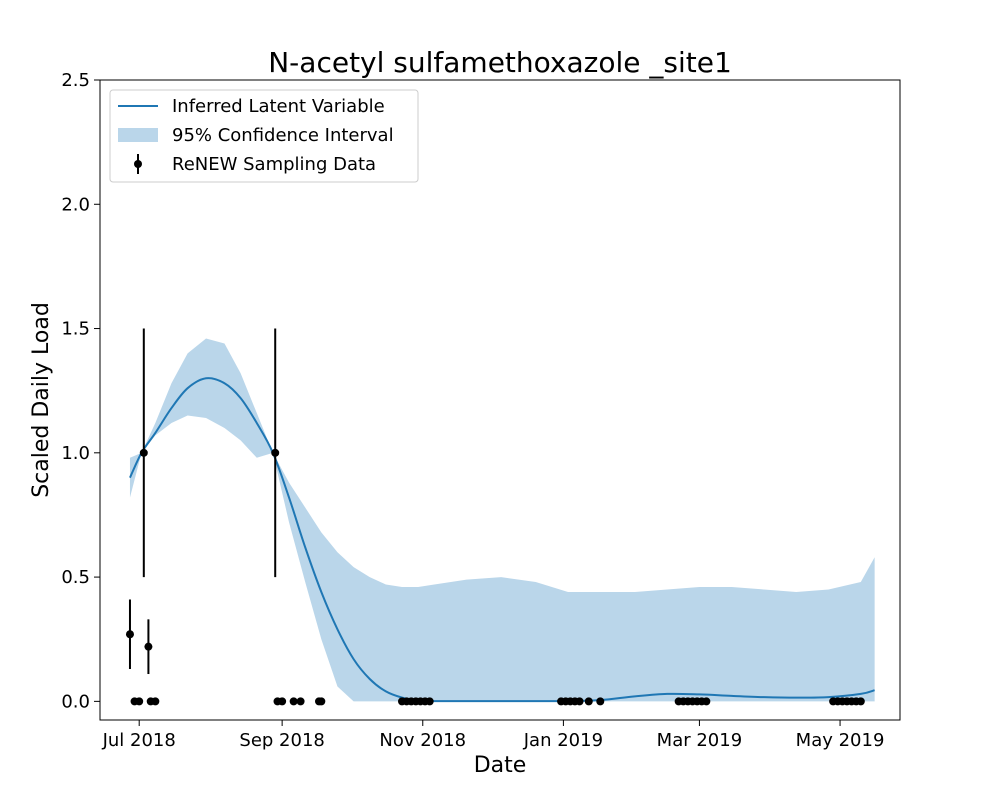 This screenshot has width=1000, height=800. What do you see at coordinates (700, 740) in the screenshot?
I see `x-tick-label: Mar 2019` at bounding box center [700, 740].